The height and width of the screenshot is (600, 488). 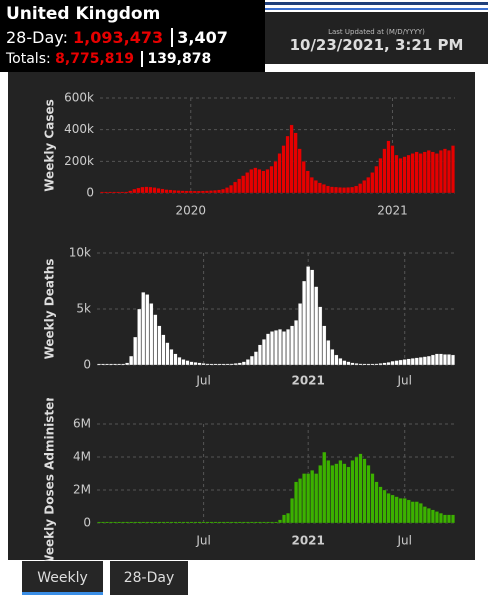 I want to click on tab: Weekly, so click(x=62, y=578).